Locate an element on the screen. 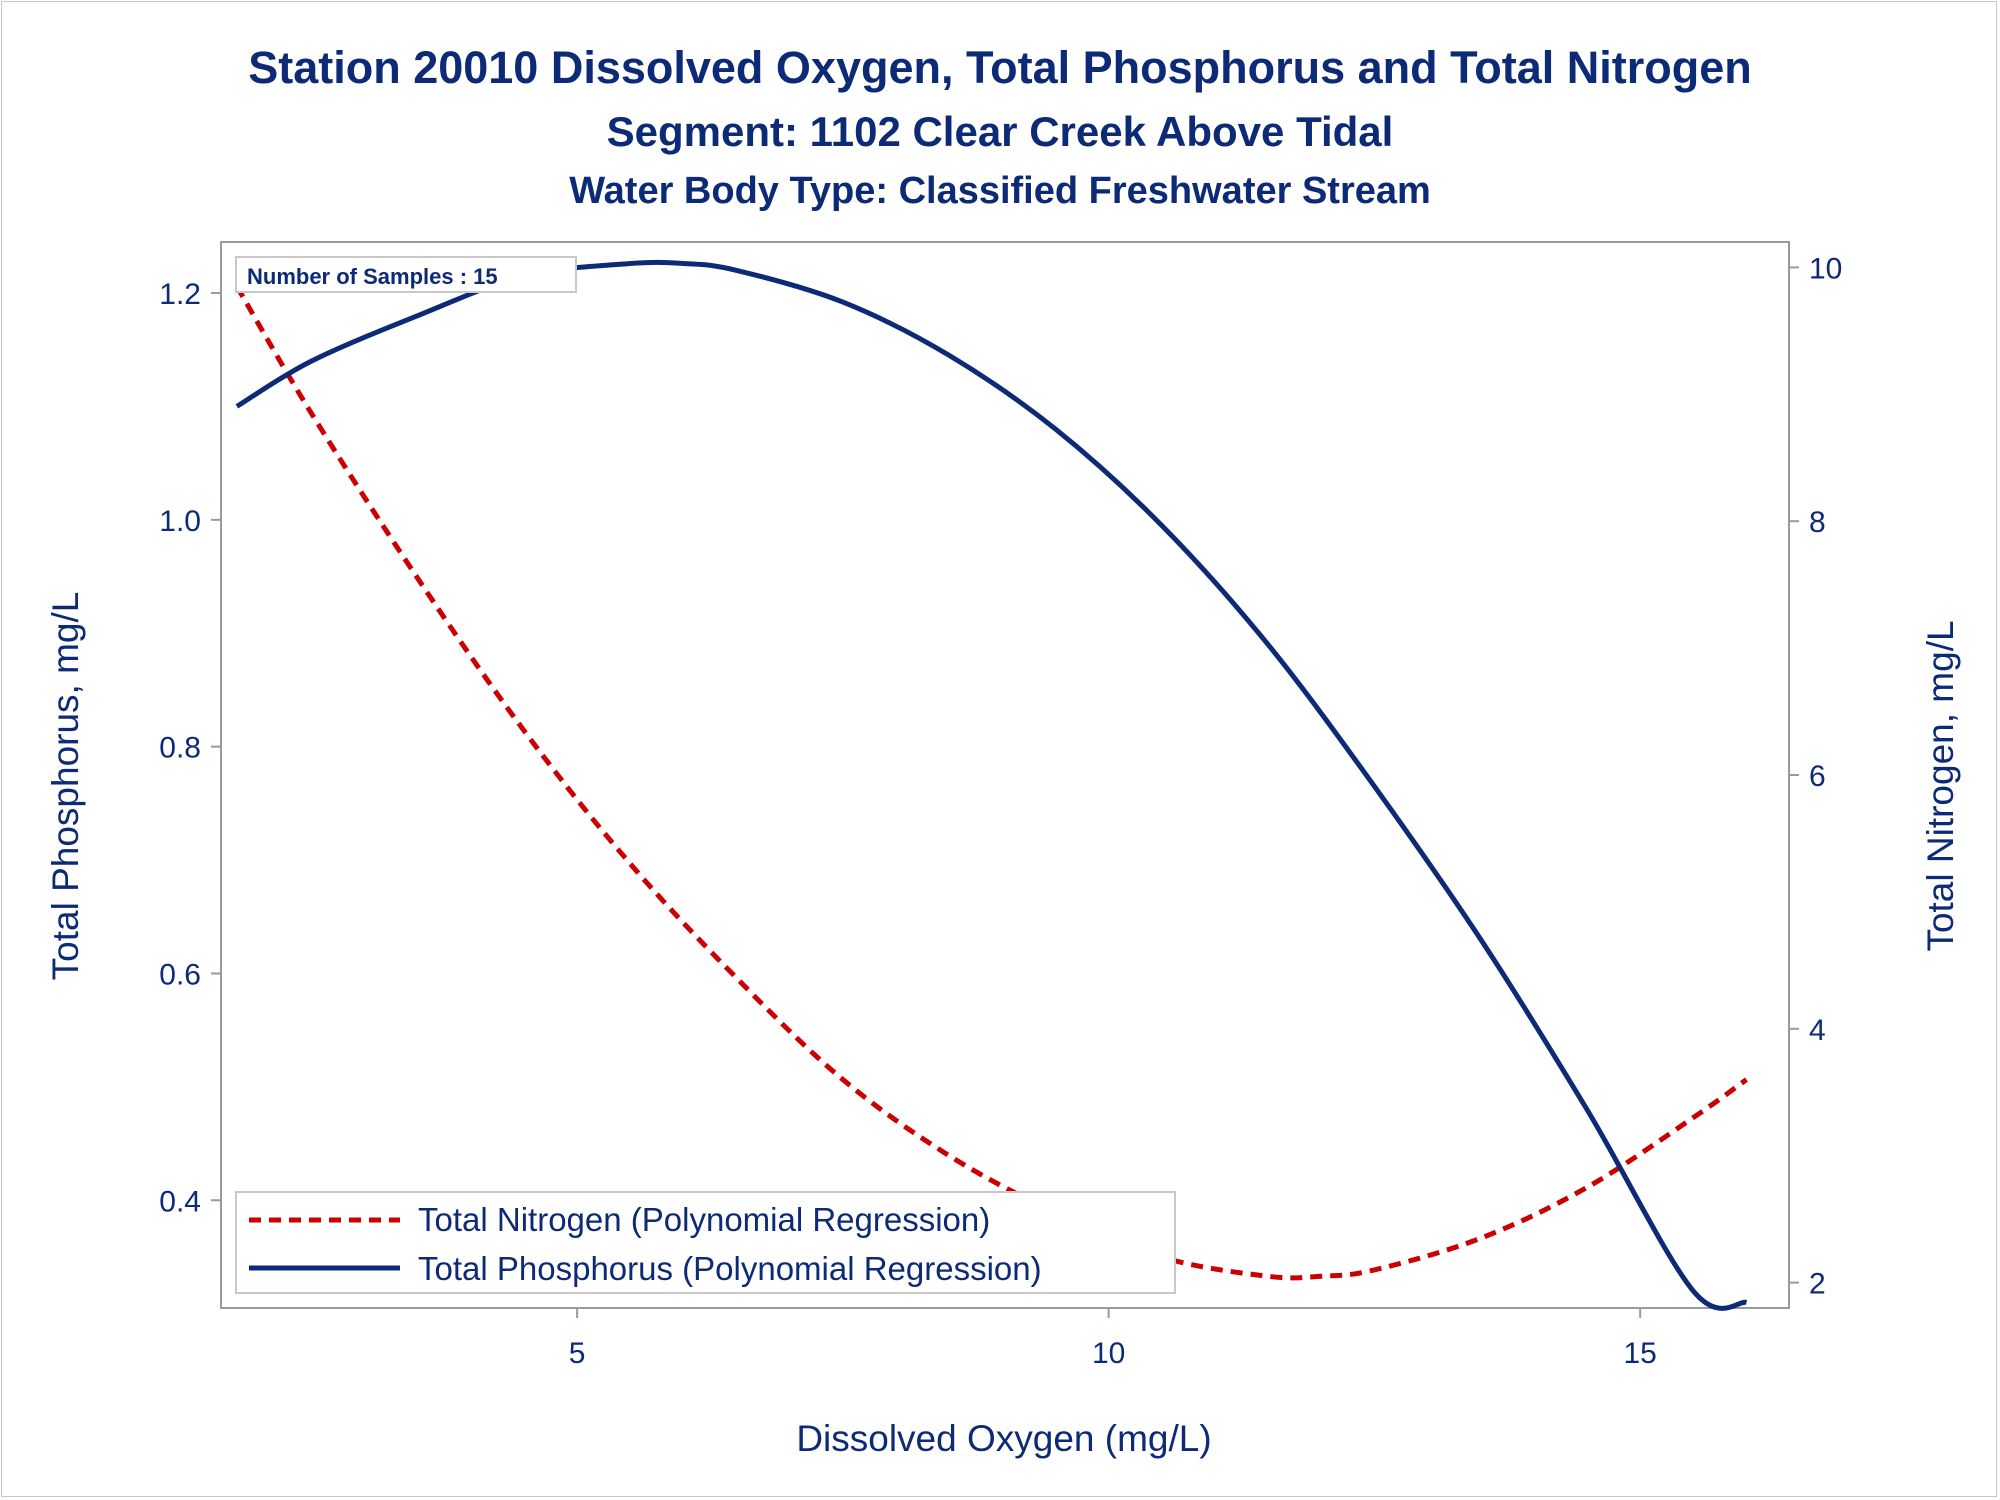  x-axis-title: Dissolved Oxygen (mg/L) is located at coordinates (1003, 1438).